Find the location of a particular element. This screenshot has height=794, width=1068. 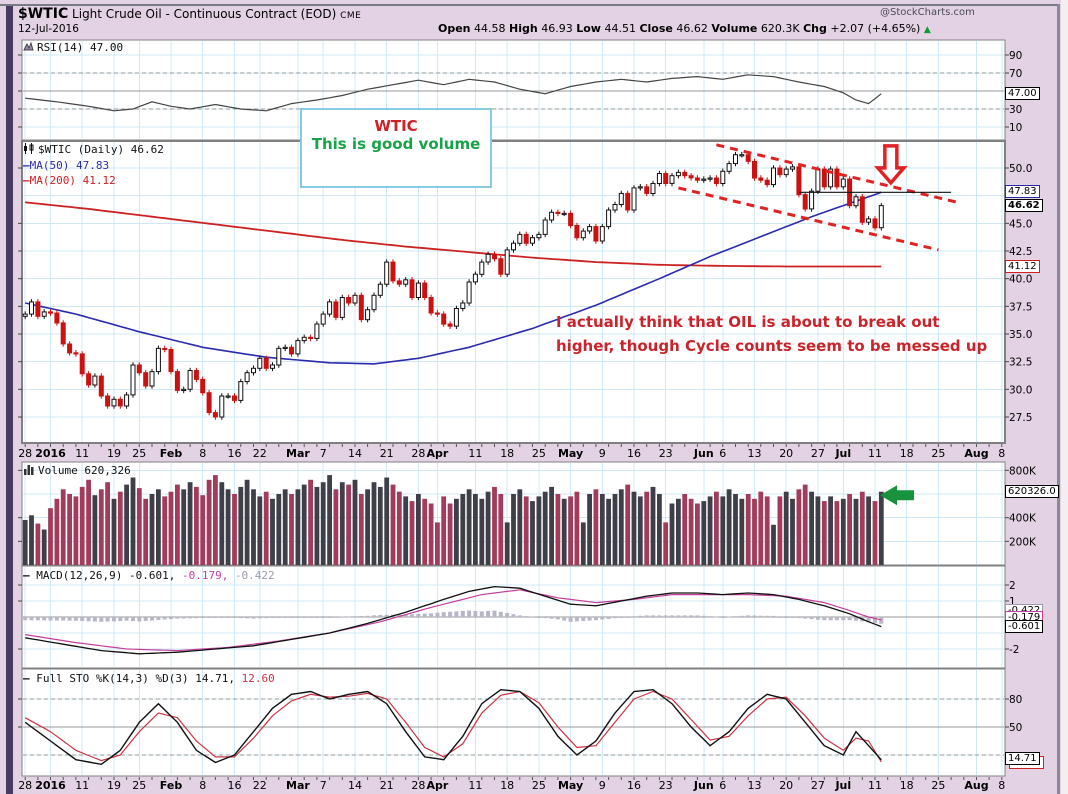

note-title: WTIC is located at coordinates (396, 126).